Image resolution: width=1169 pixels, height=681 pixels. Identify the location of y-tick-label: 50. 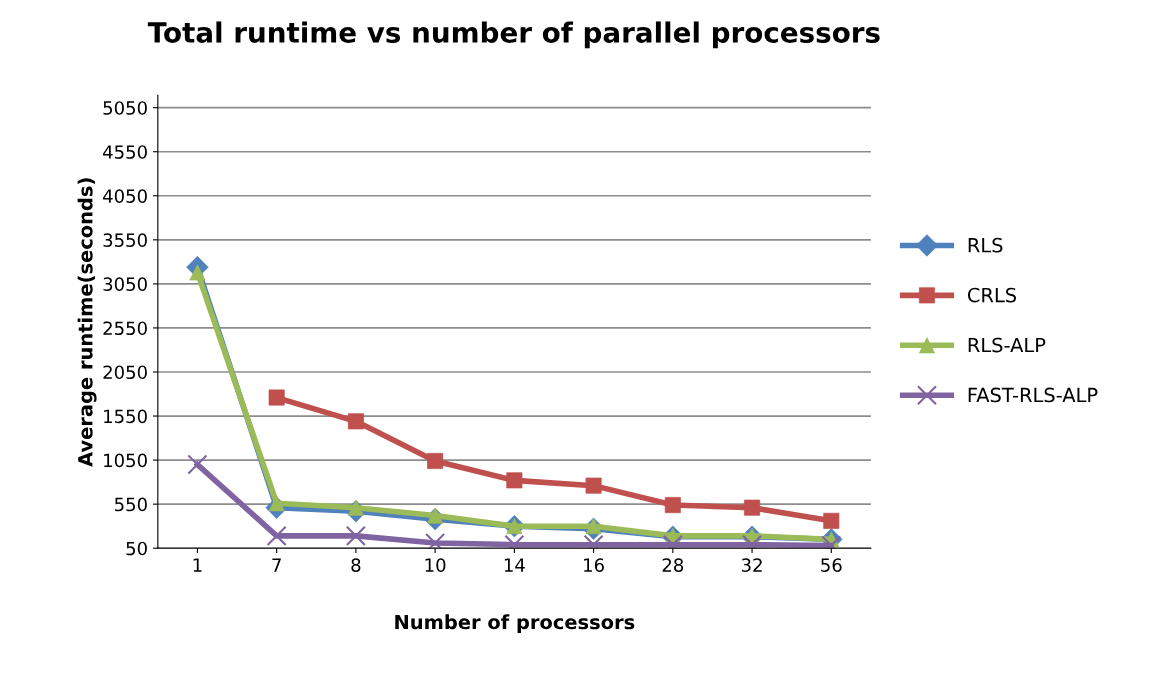
(136, 548).